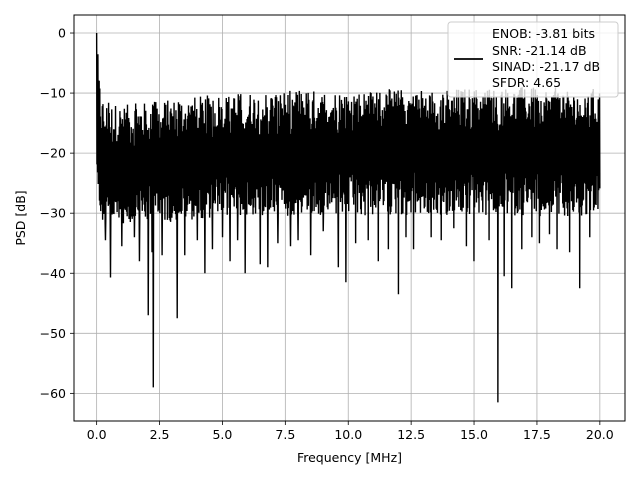 The width and height of the screenshot is (640, 480). What do you see at coordinates (600, 434) in the screenshot?
I see `x-tick-label: 20.0` at bounding box center [600, 434].